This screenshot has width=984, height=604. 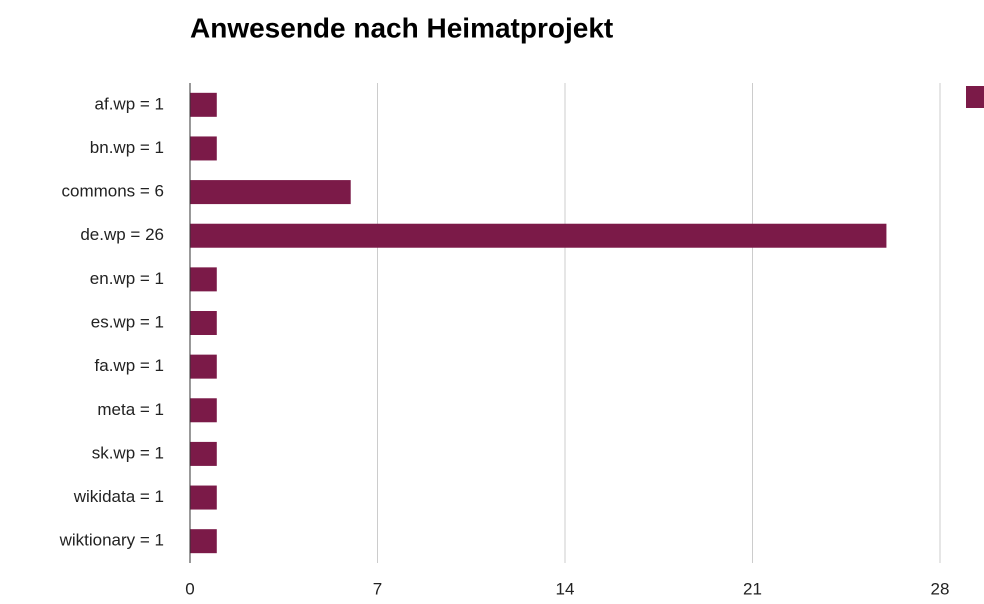 I want to click on chart-title: Anwesende nach Heimatprojekt, so click(x=401, y=27).